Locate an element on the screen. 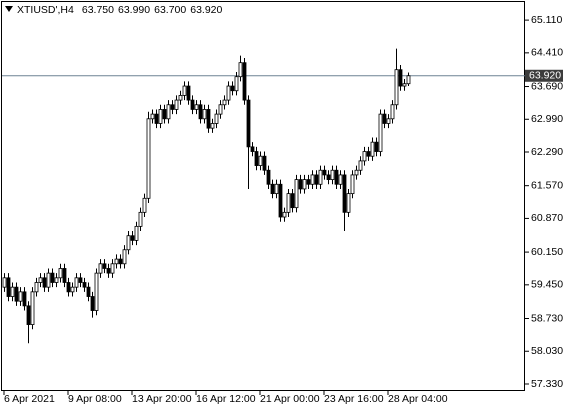 The image size is (566, 407). x-tick-label: 23 Apr 16:00 is located at coordinates (354, 399).